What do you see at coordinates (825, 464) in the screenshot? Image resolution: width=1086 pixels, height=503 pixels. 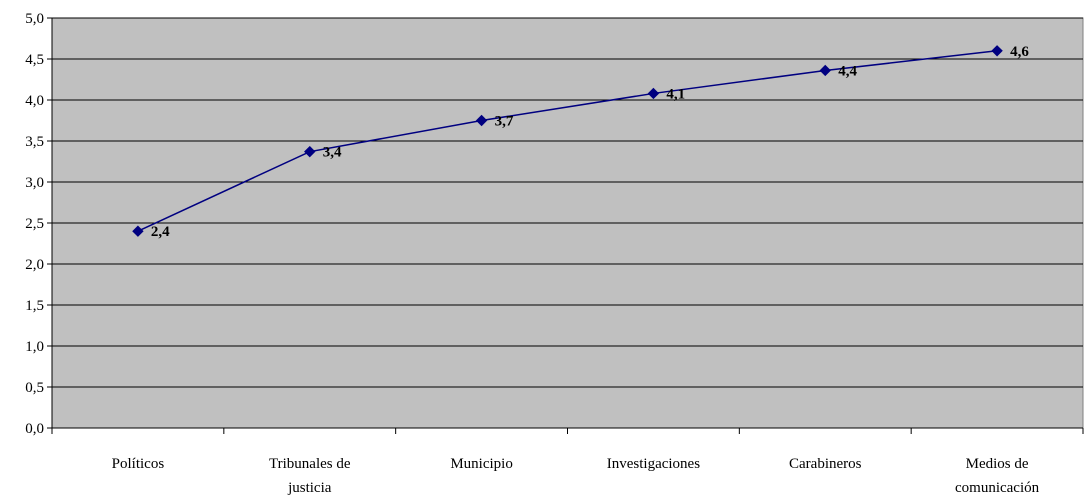 I see `x-tick-label: Carabineros` at bounding box center [825, 464].